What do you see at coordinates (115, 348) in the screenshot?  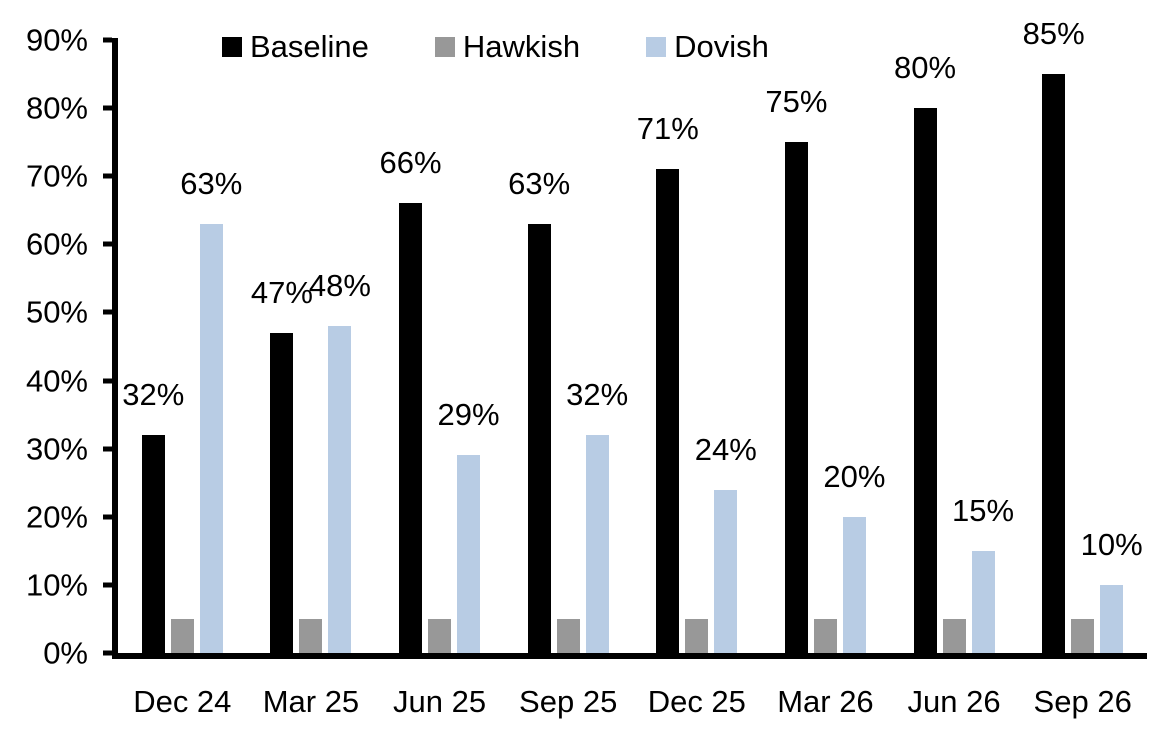 I see `y-axis-line` at bounding box center [115, 348].